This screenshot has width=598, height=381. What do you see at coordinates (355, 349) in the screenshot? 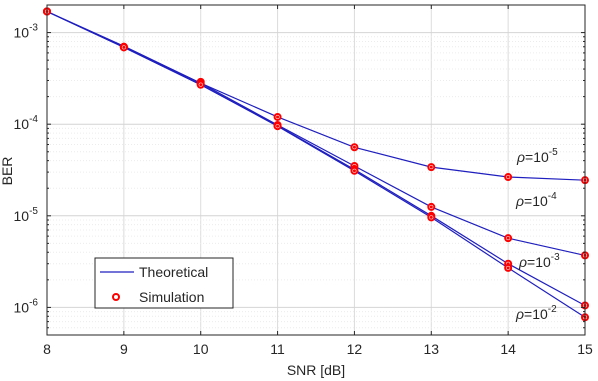
I see `x-tick-label: 12` at bounding box center [355, 349].